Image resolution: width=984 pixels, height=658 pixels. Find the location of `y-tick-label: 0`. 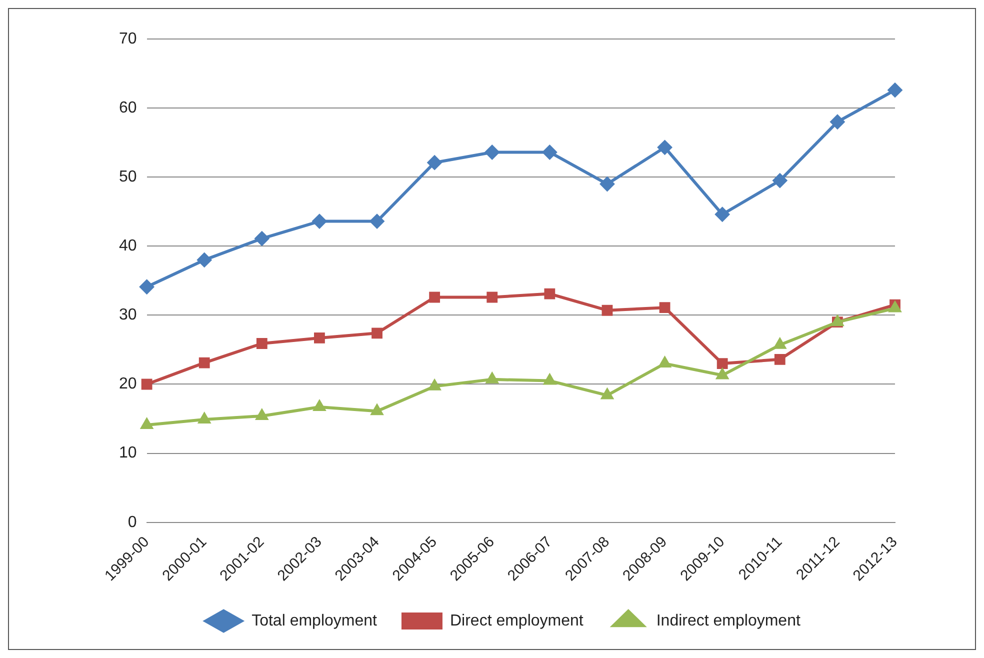

y-tick-label: 0 is located at coordinates (132, 522).